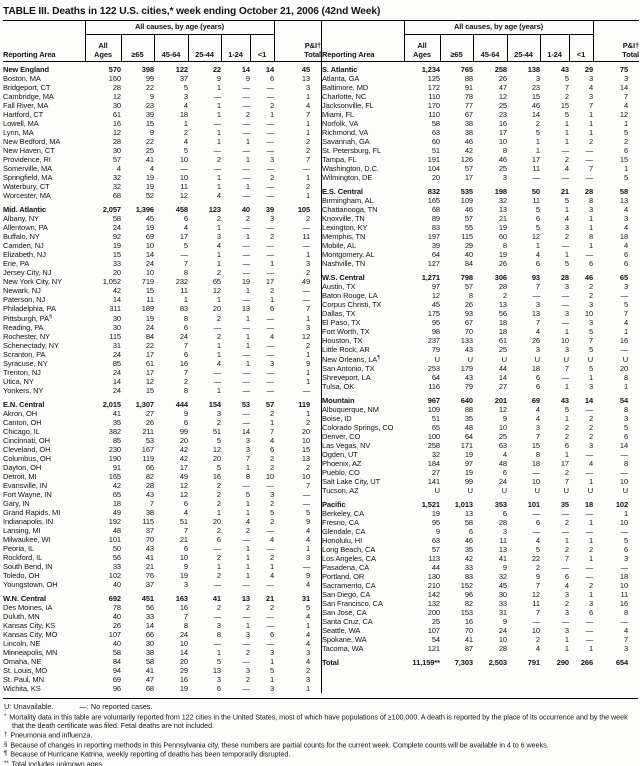  I want to click on value-cell: 49, so click(306, 281).